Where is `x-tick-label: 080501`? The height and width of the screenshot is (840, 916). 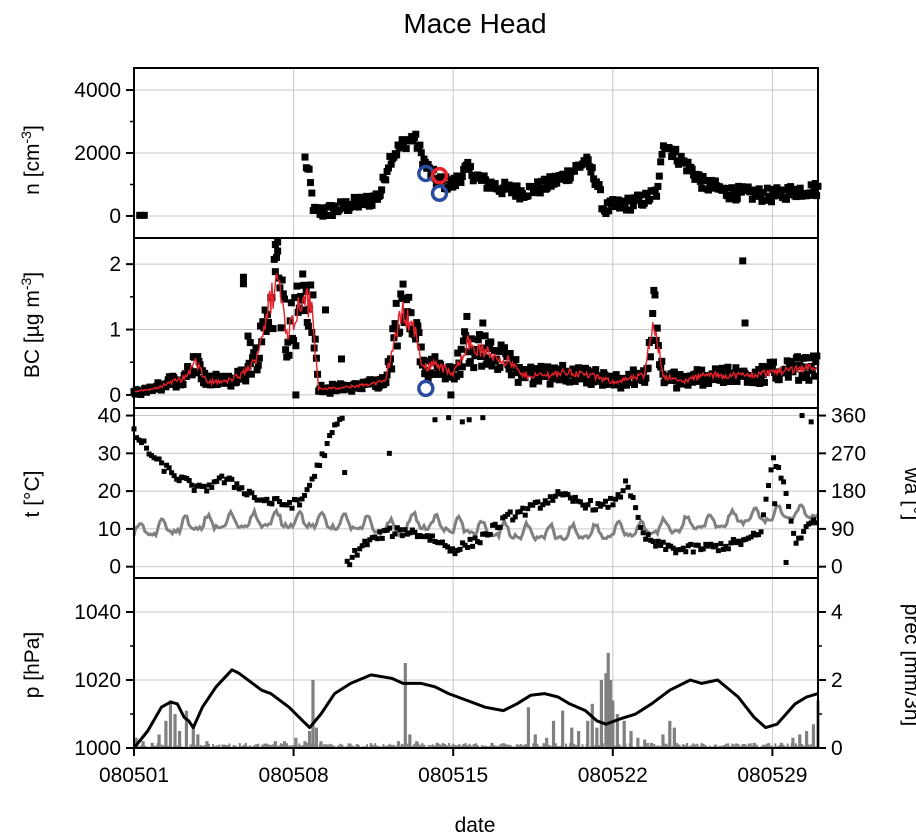 x-tick-label: 080501 is located at coordinates (134, 775).